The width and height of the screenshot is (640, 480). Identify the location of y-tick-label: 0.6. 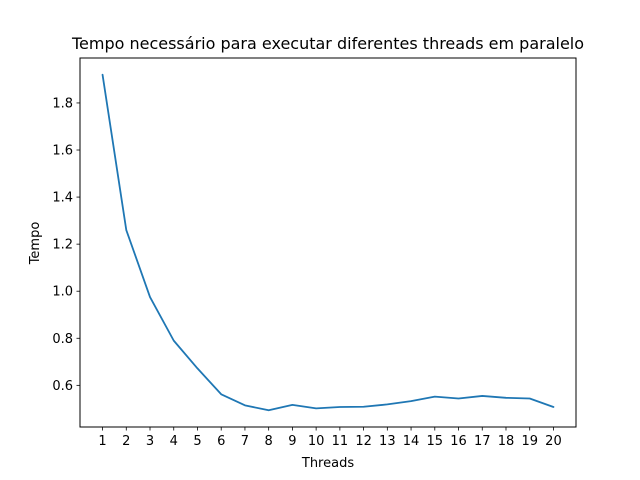
(62, 386).